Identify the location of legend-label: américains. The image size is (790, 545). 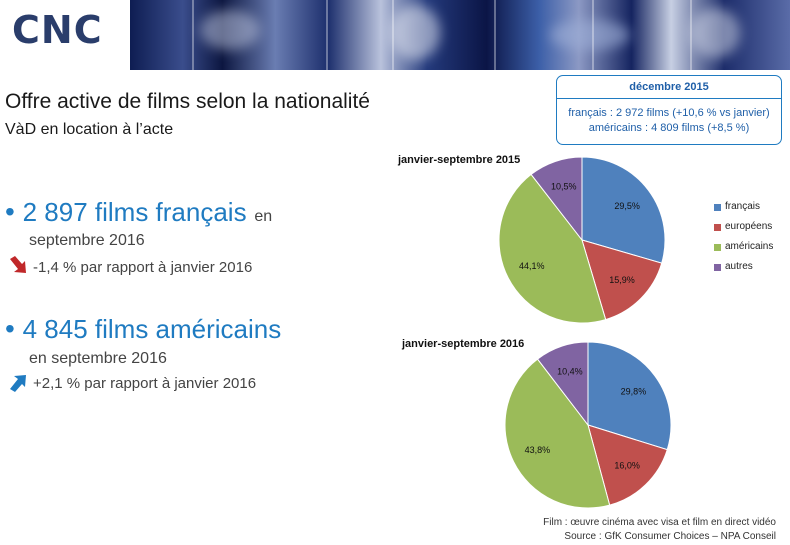
(749, 246).